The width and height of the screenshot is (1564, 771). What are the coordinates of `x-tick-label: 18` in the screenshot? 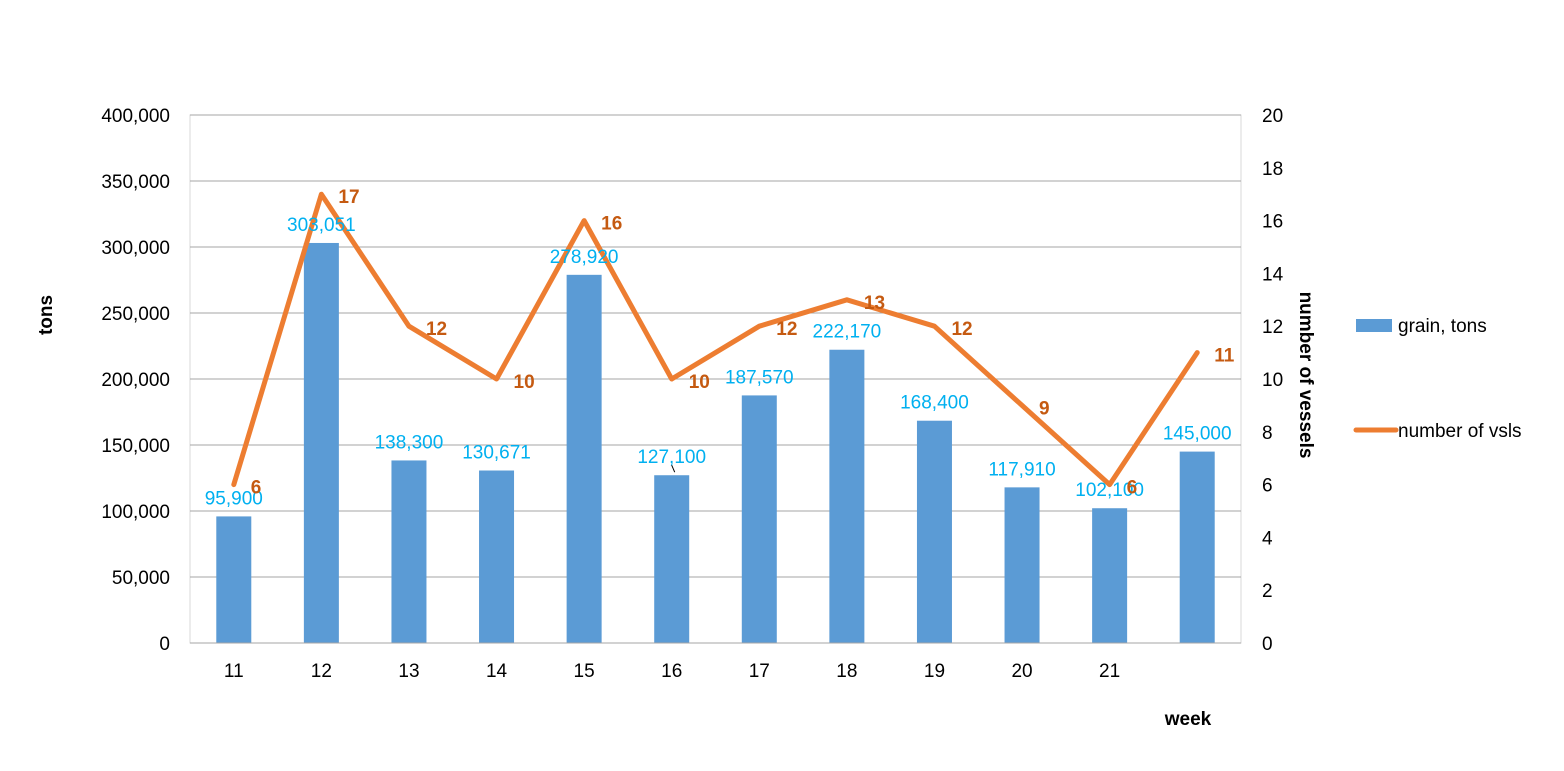 It's located at (846, 671).